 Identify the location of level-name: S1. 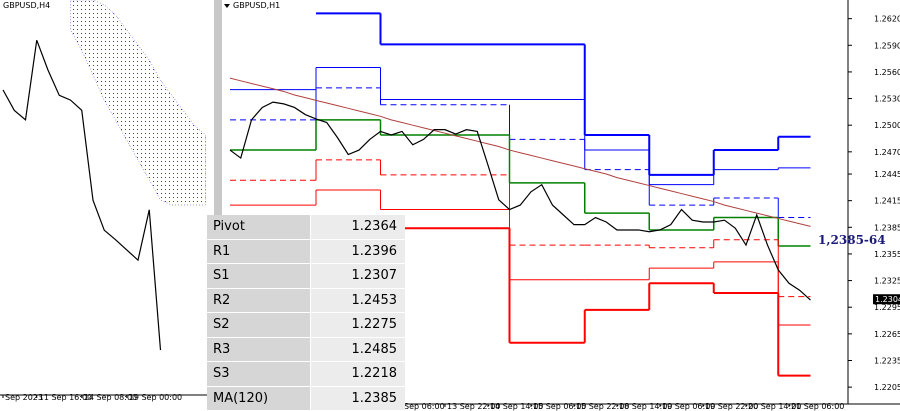
(258, 276).